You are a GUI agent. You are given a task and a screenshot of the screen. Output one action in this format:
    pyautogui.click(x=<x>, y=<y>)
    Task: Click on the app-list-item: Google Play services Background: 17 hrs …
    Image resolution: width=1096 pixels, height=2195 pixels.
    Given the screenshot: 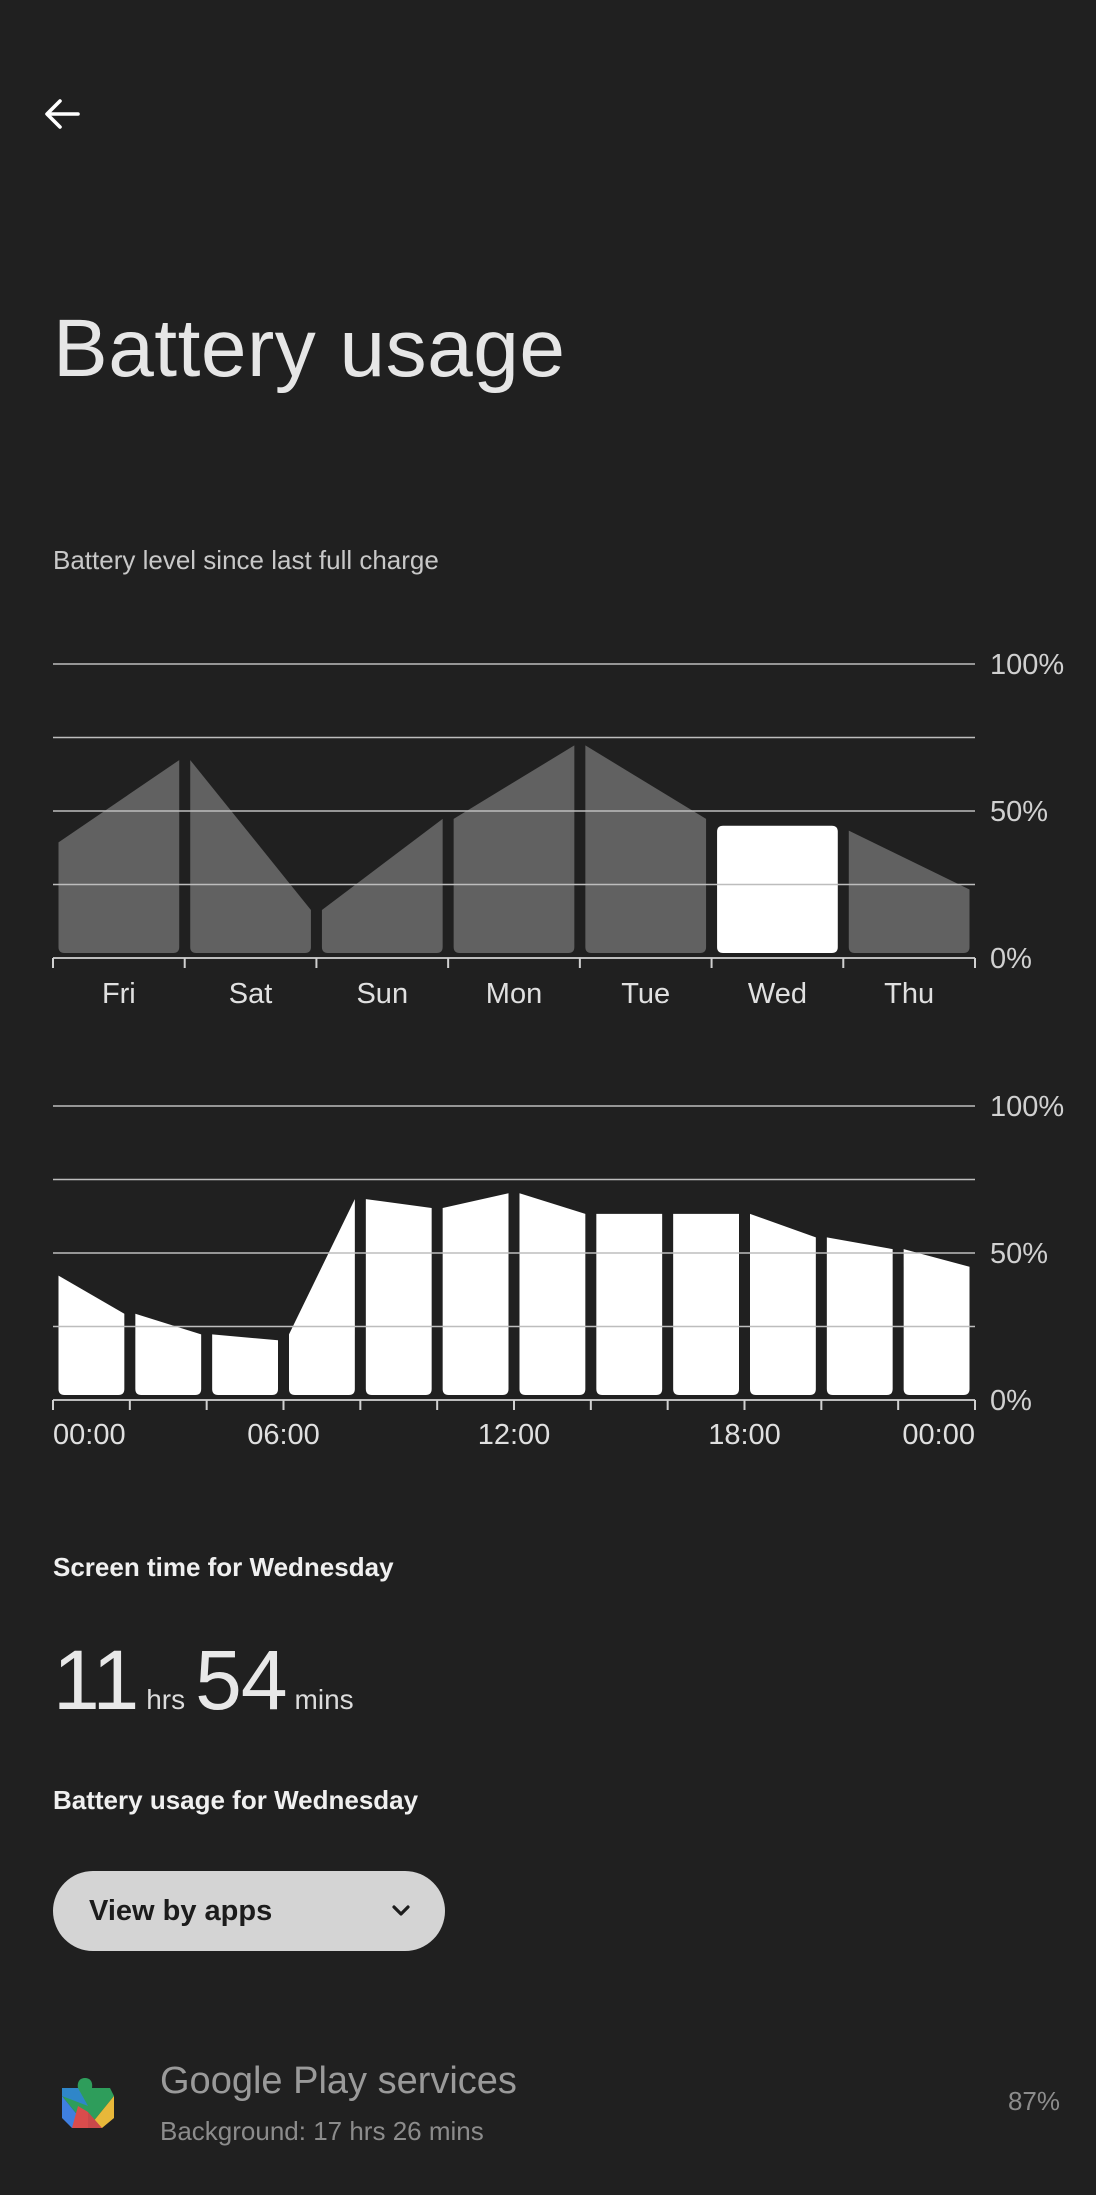 What is the action you would take?
    pyautogui.click(x=548, y=2110)
    